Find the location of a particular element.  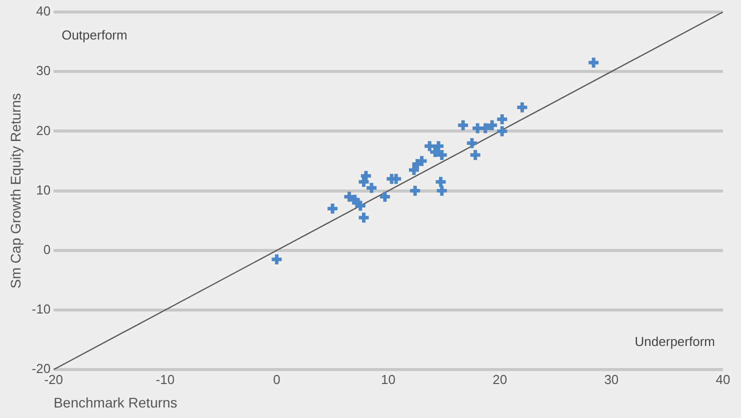

annotation: Underperform is located at coordinates (674, 342).